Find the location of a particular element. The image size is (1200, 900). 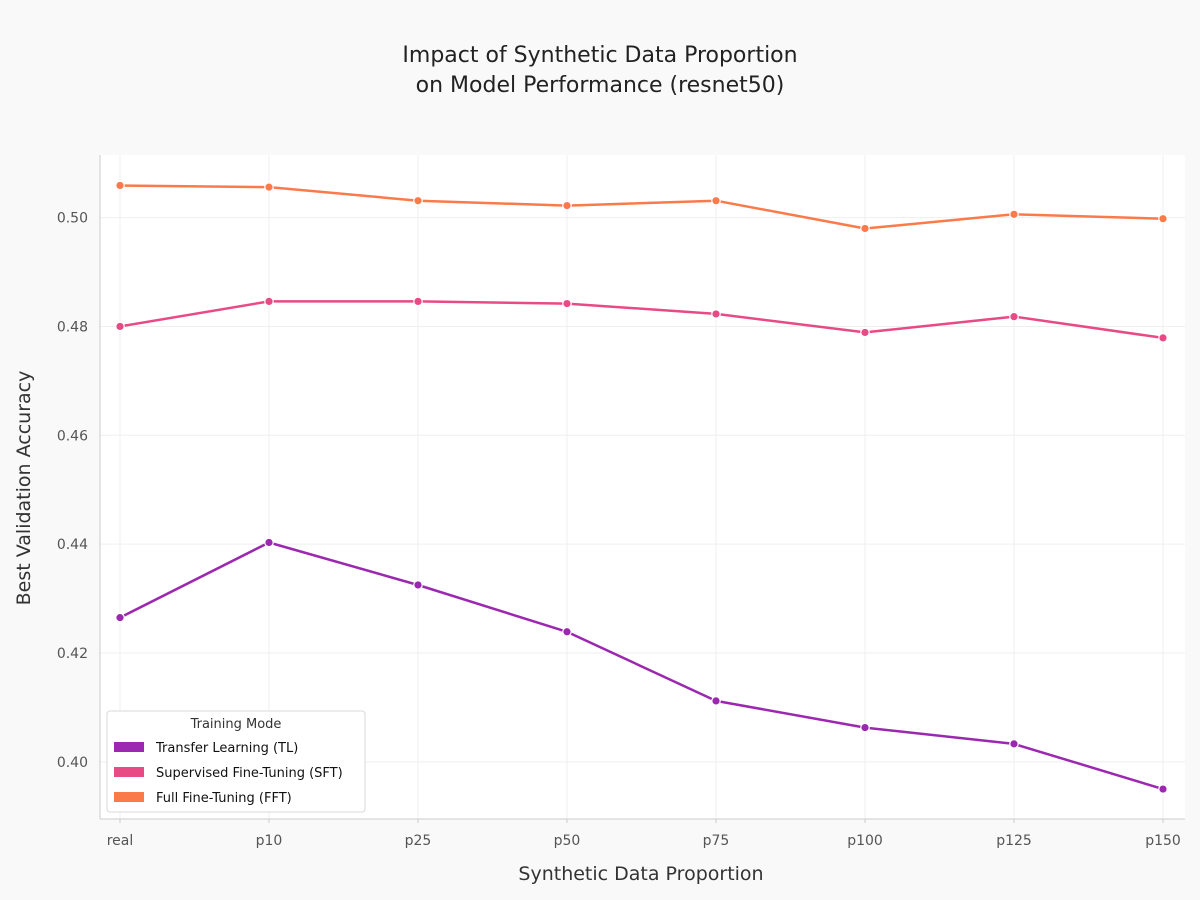

y-tick-label: 0.48 is located at coordinates (72, 327).